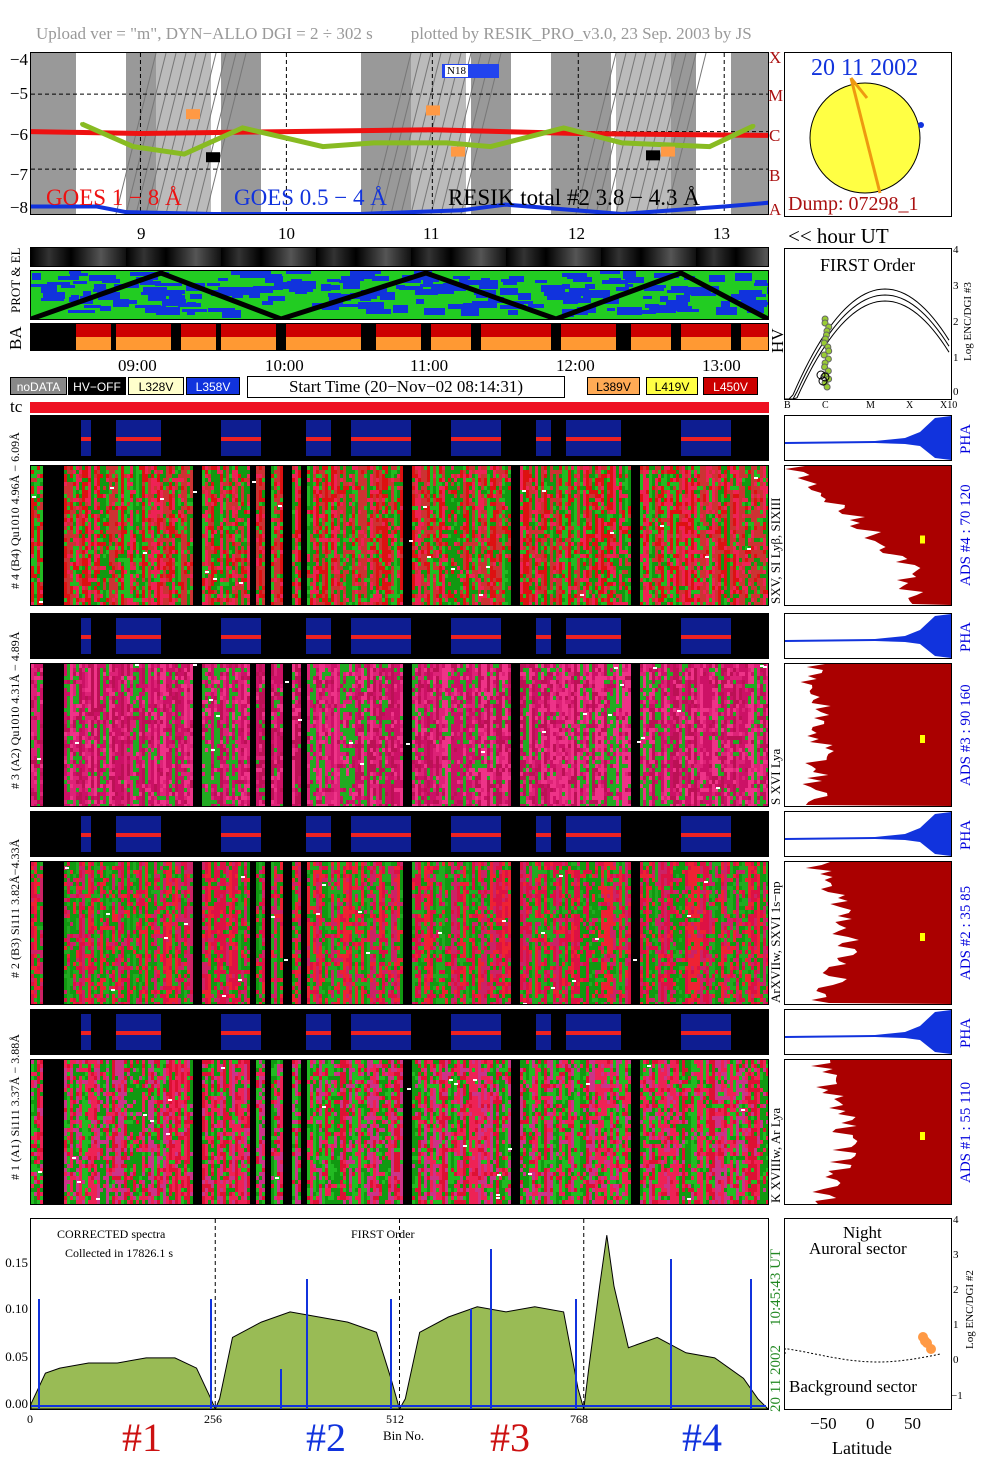 The width and height of the screenshot is (1004, 1477). Describe the element at coordinates (198, 343) in the screenshot. I see `hv-low-segment` at that location.